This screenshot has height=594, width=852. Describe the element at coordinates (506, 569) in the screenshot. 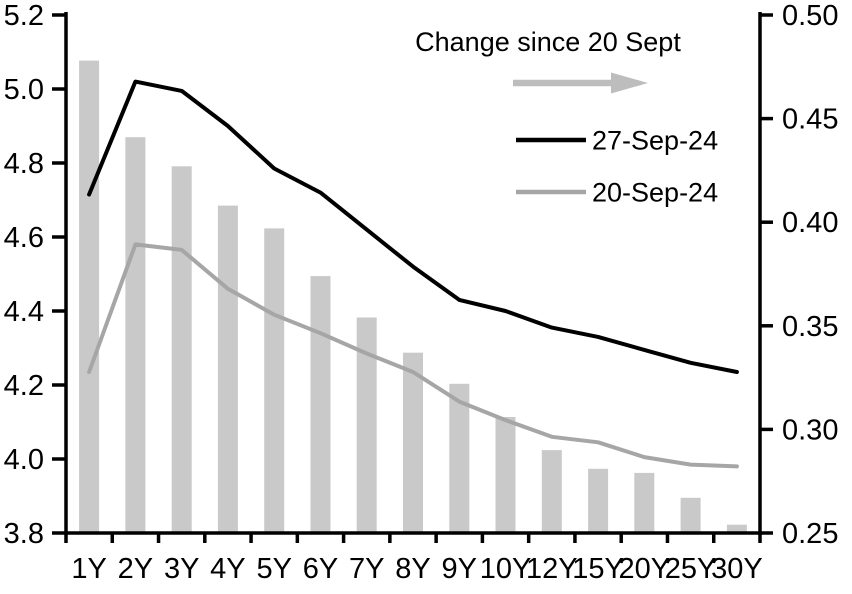

I see `x-axis-label-10Y: 10Y` at that location.